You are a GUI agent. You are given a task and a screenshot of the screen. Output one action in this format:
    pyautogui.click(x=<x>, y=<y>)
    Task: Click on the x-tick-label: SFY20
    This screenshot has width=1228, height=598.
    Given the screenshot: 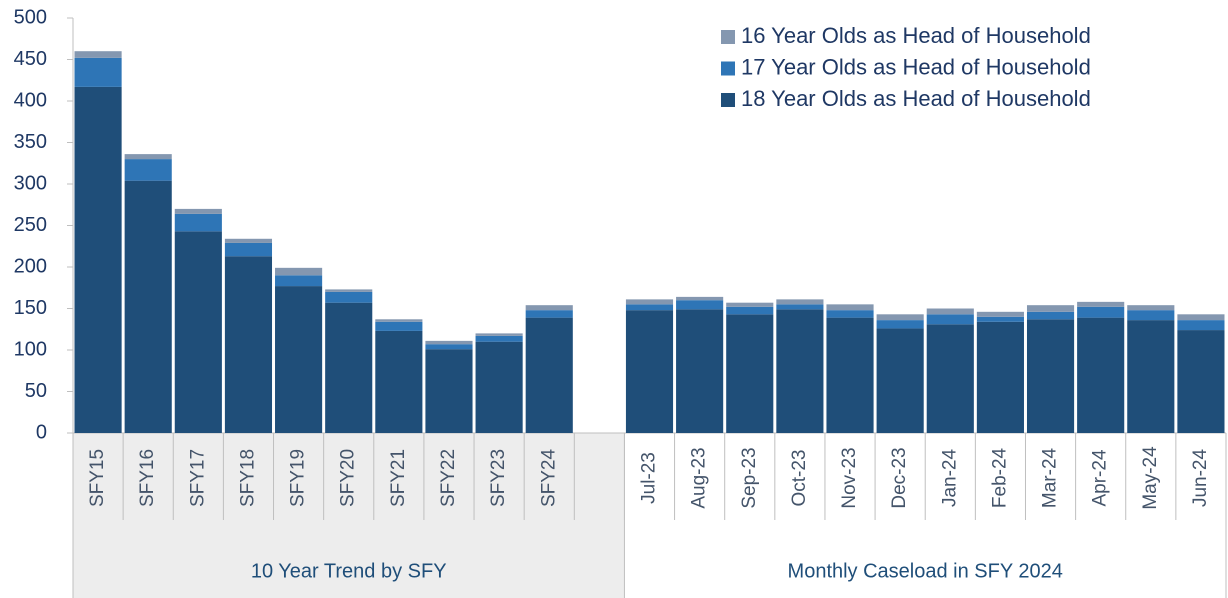 What is the action you would take?
    pyautogui.click(x=348, y=478)
    